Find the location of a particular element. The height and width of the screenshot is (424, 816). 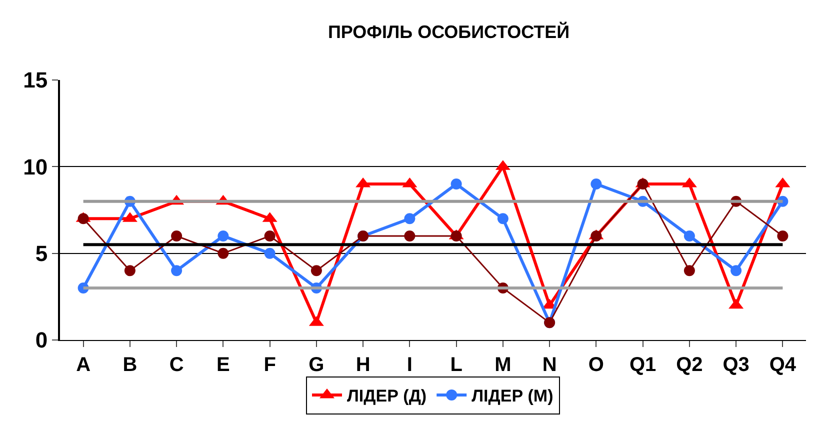

x-tick-label: A is located at coordinates (83, 365).